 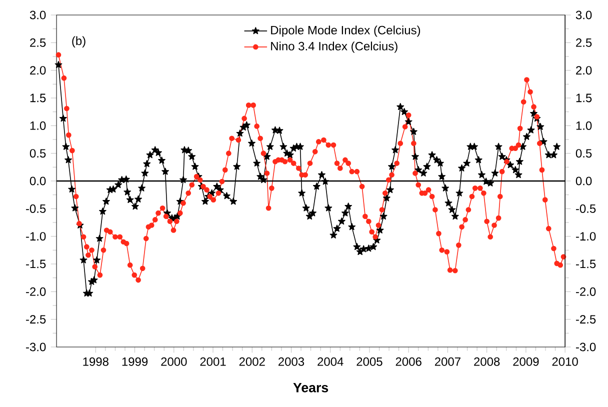 What do you see at coordinates (586, 347) in the screenshot?
I see `y-tick-label: -3.0` at bounding box center [586, 347].